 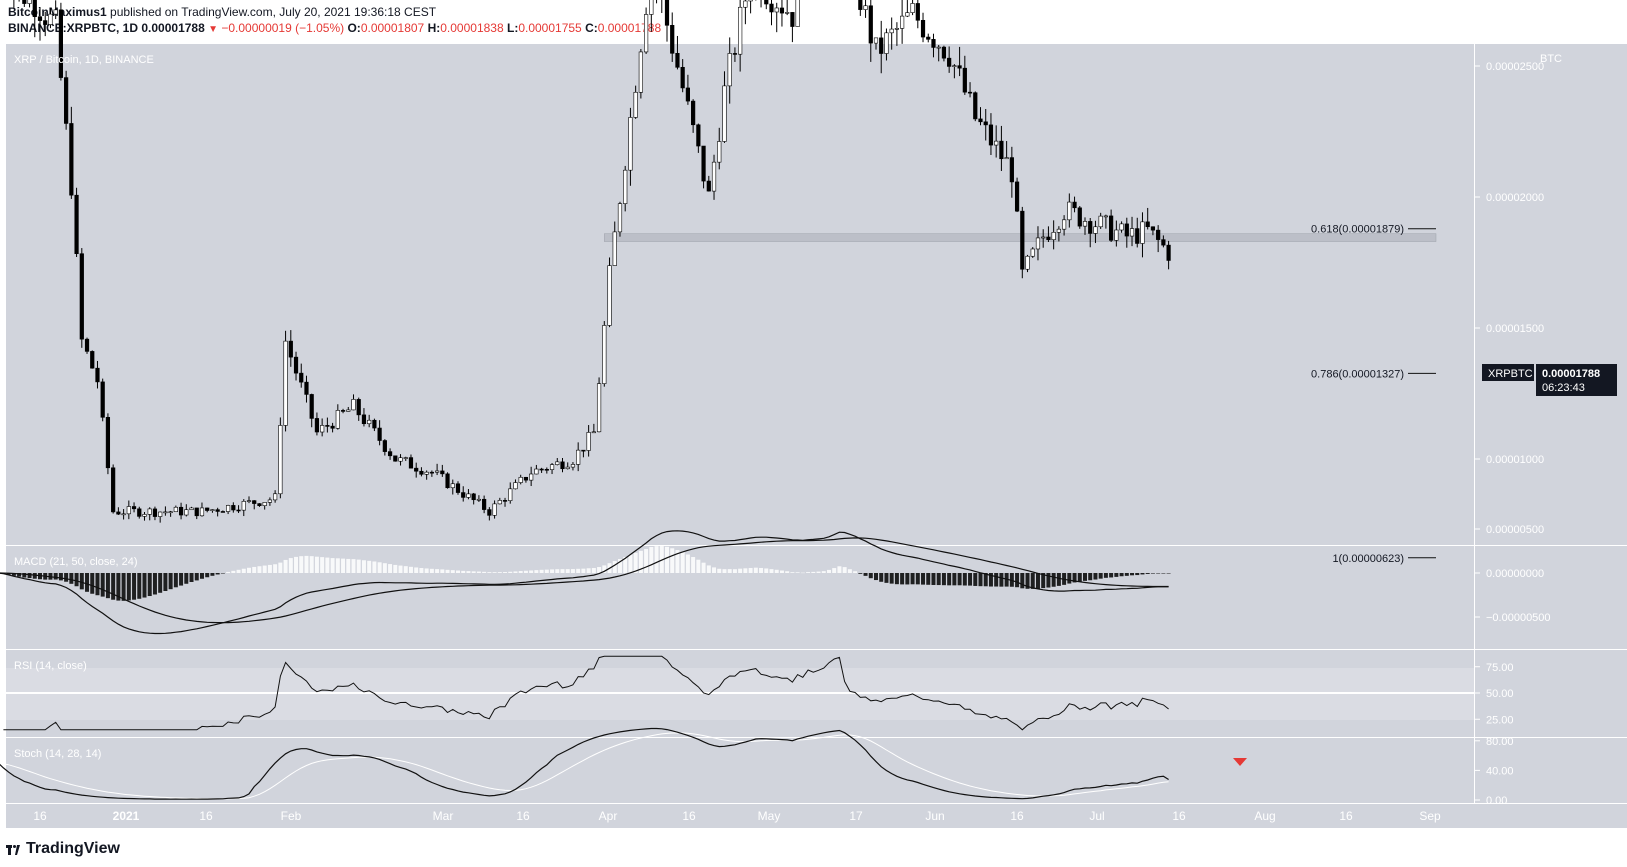 I want to click on time-axis-label: 2021, so click(x=126, y=816).